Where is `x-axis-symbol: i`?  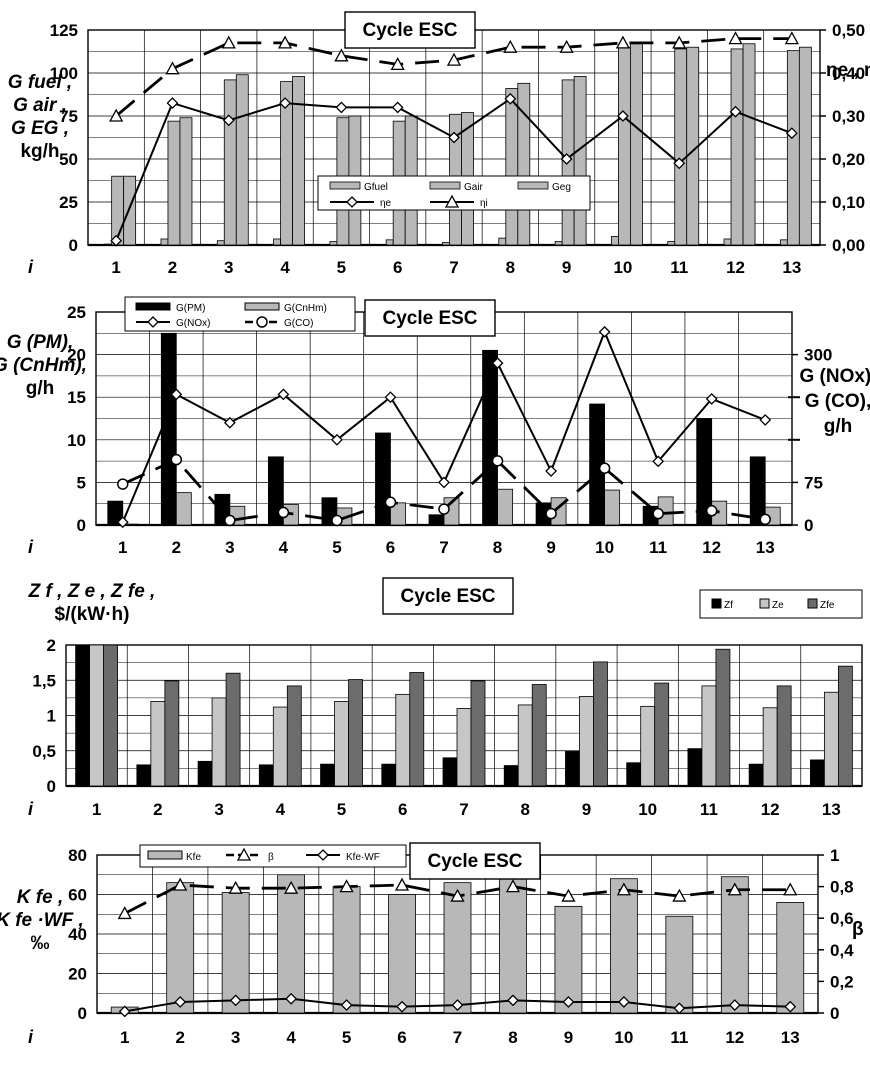 x-axis-symbol: i is located at coordinates (31, 547).